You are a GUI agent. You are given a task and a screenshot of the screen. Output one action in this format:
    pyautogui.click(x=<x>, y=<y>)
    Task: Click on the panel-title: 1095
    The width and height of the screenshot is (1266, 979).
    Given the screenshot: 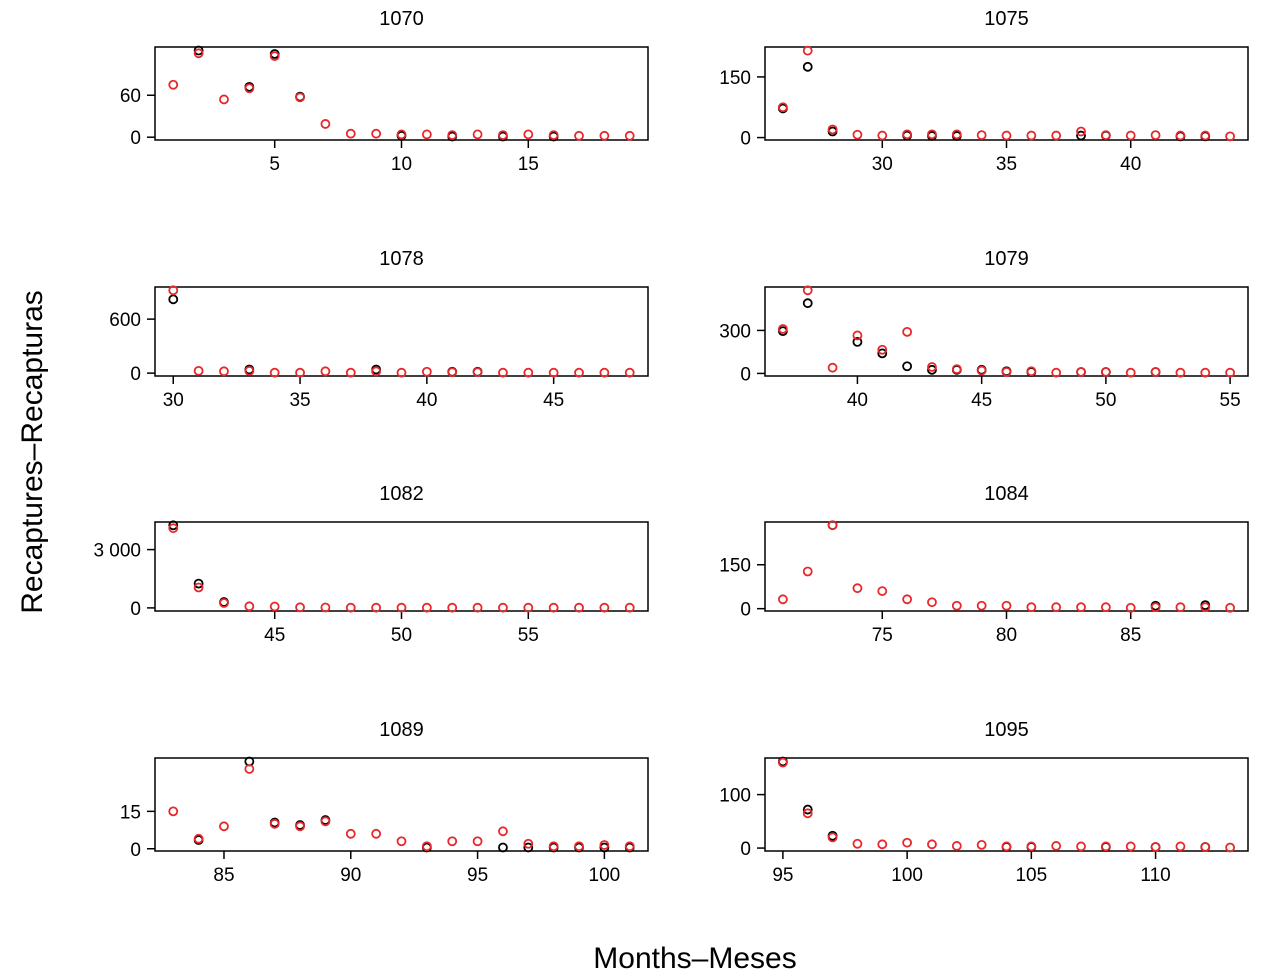 What is the action you would take?
    pyautogui.click(x=1006, y=730)
    